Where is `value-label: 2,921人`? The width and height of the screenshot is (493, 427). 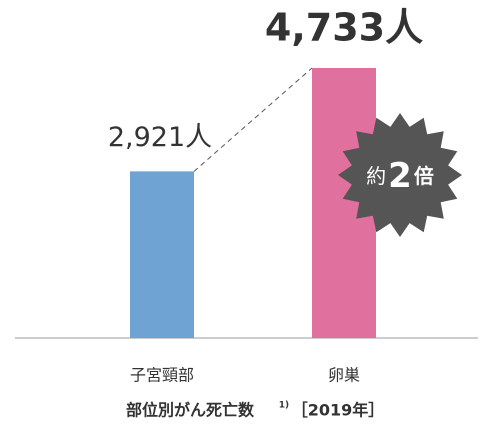 value-label: 2,921人 is located at coordinates (160, 137).